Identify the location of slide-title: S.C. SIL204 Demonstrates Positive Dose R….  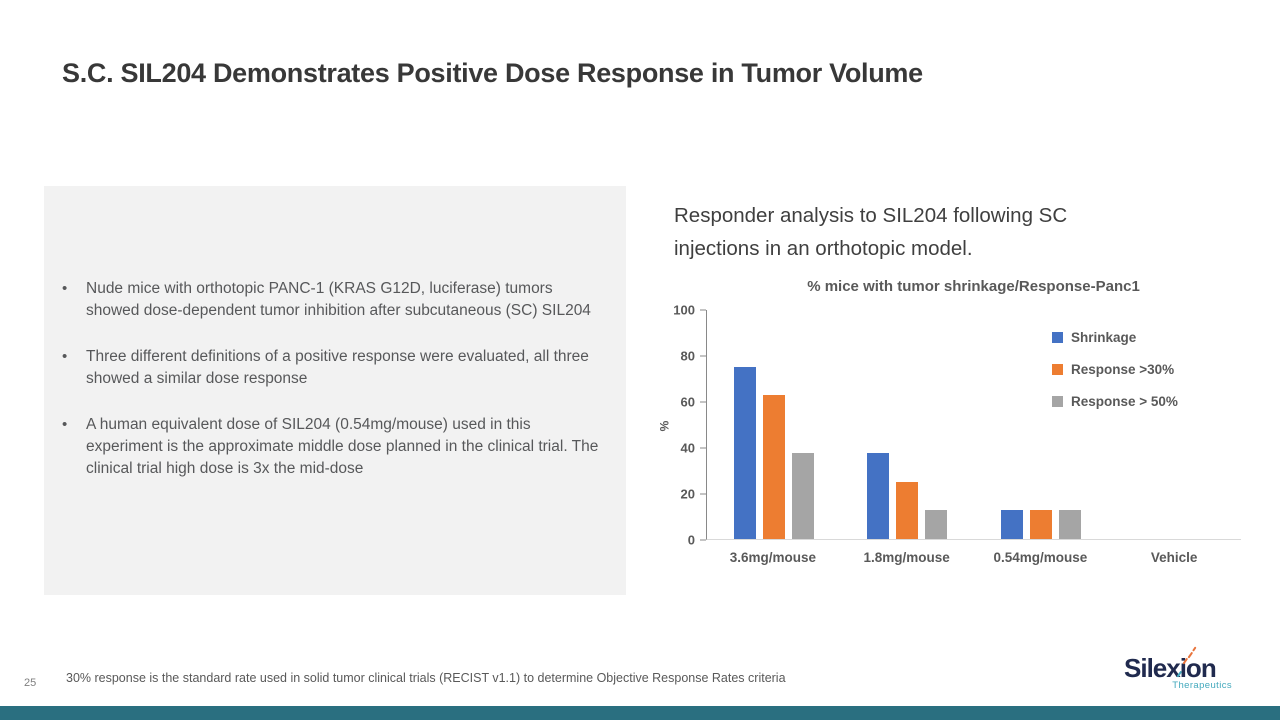
(492, 73).